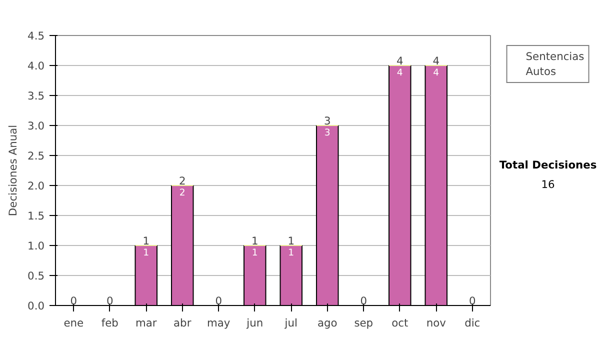  Describe the element at coordinates (36, 66) in the screenshot. I see `y-tick-label: 4.0` at that location.